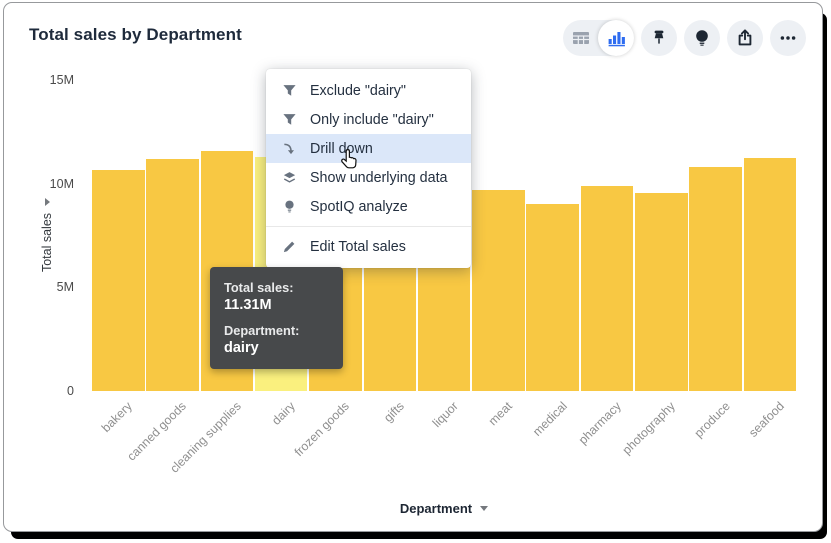  Describe the element at coordinates (661, 292) in the screenshot. I see `bar-photography` at that location.